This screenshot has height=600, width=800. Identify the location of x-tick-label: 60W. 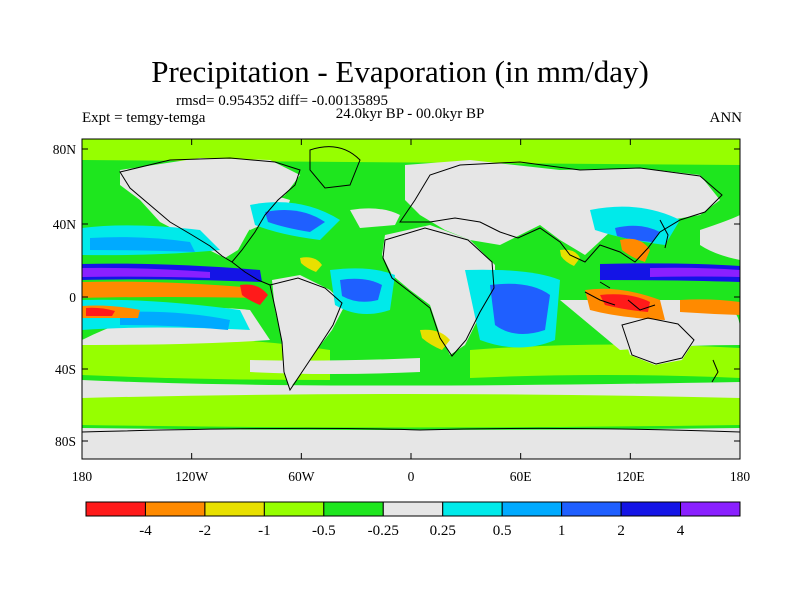
(301, 476).